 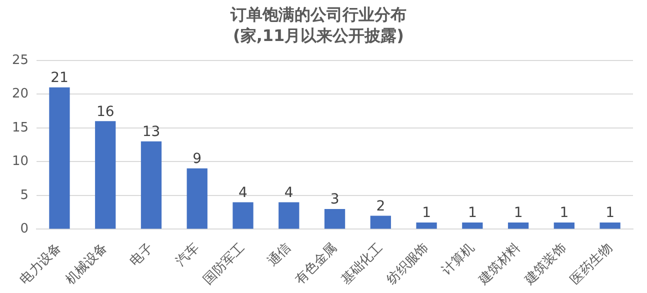 What do you see at coordinates (545, 264) in the screenshot?
I see `x-tick-label: 建筑装饰` at bounding box center [545, 264].